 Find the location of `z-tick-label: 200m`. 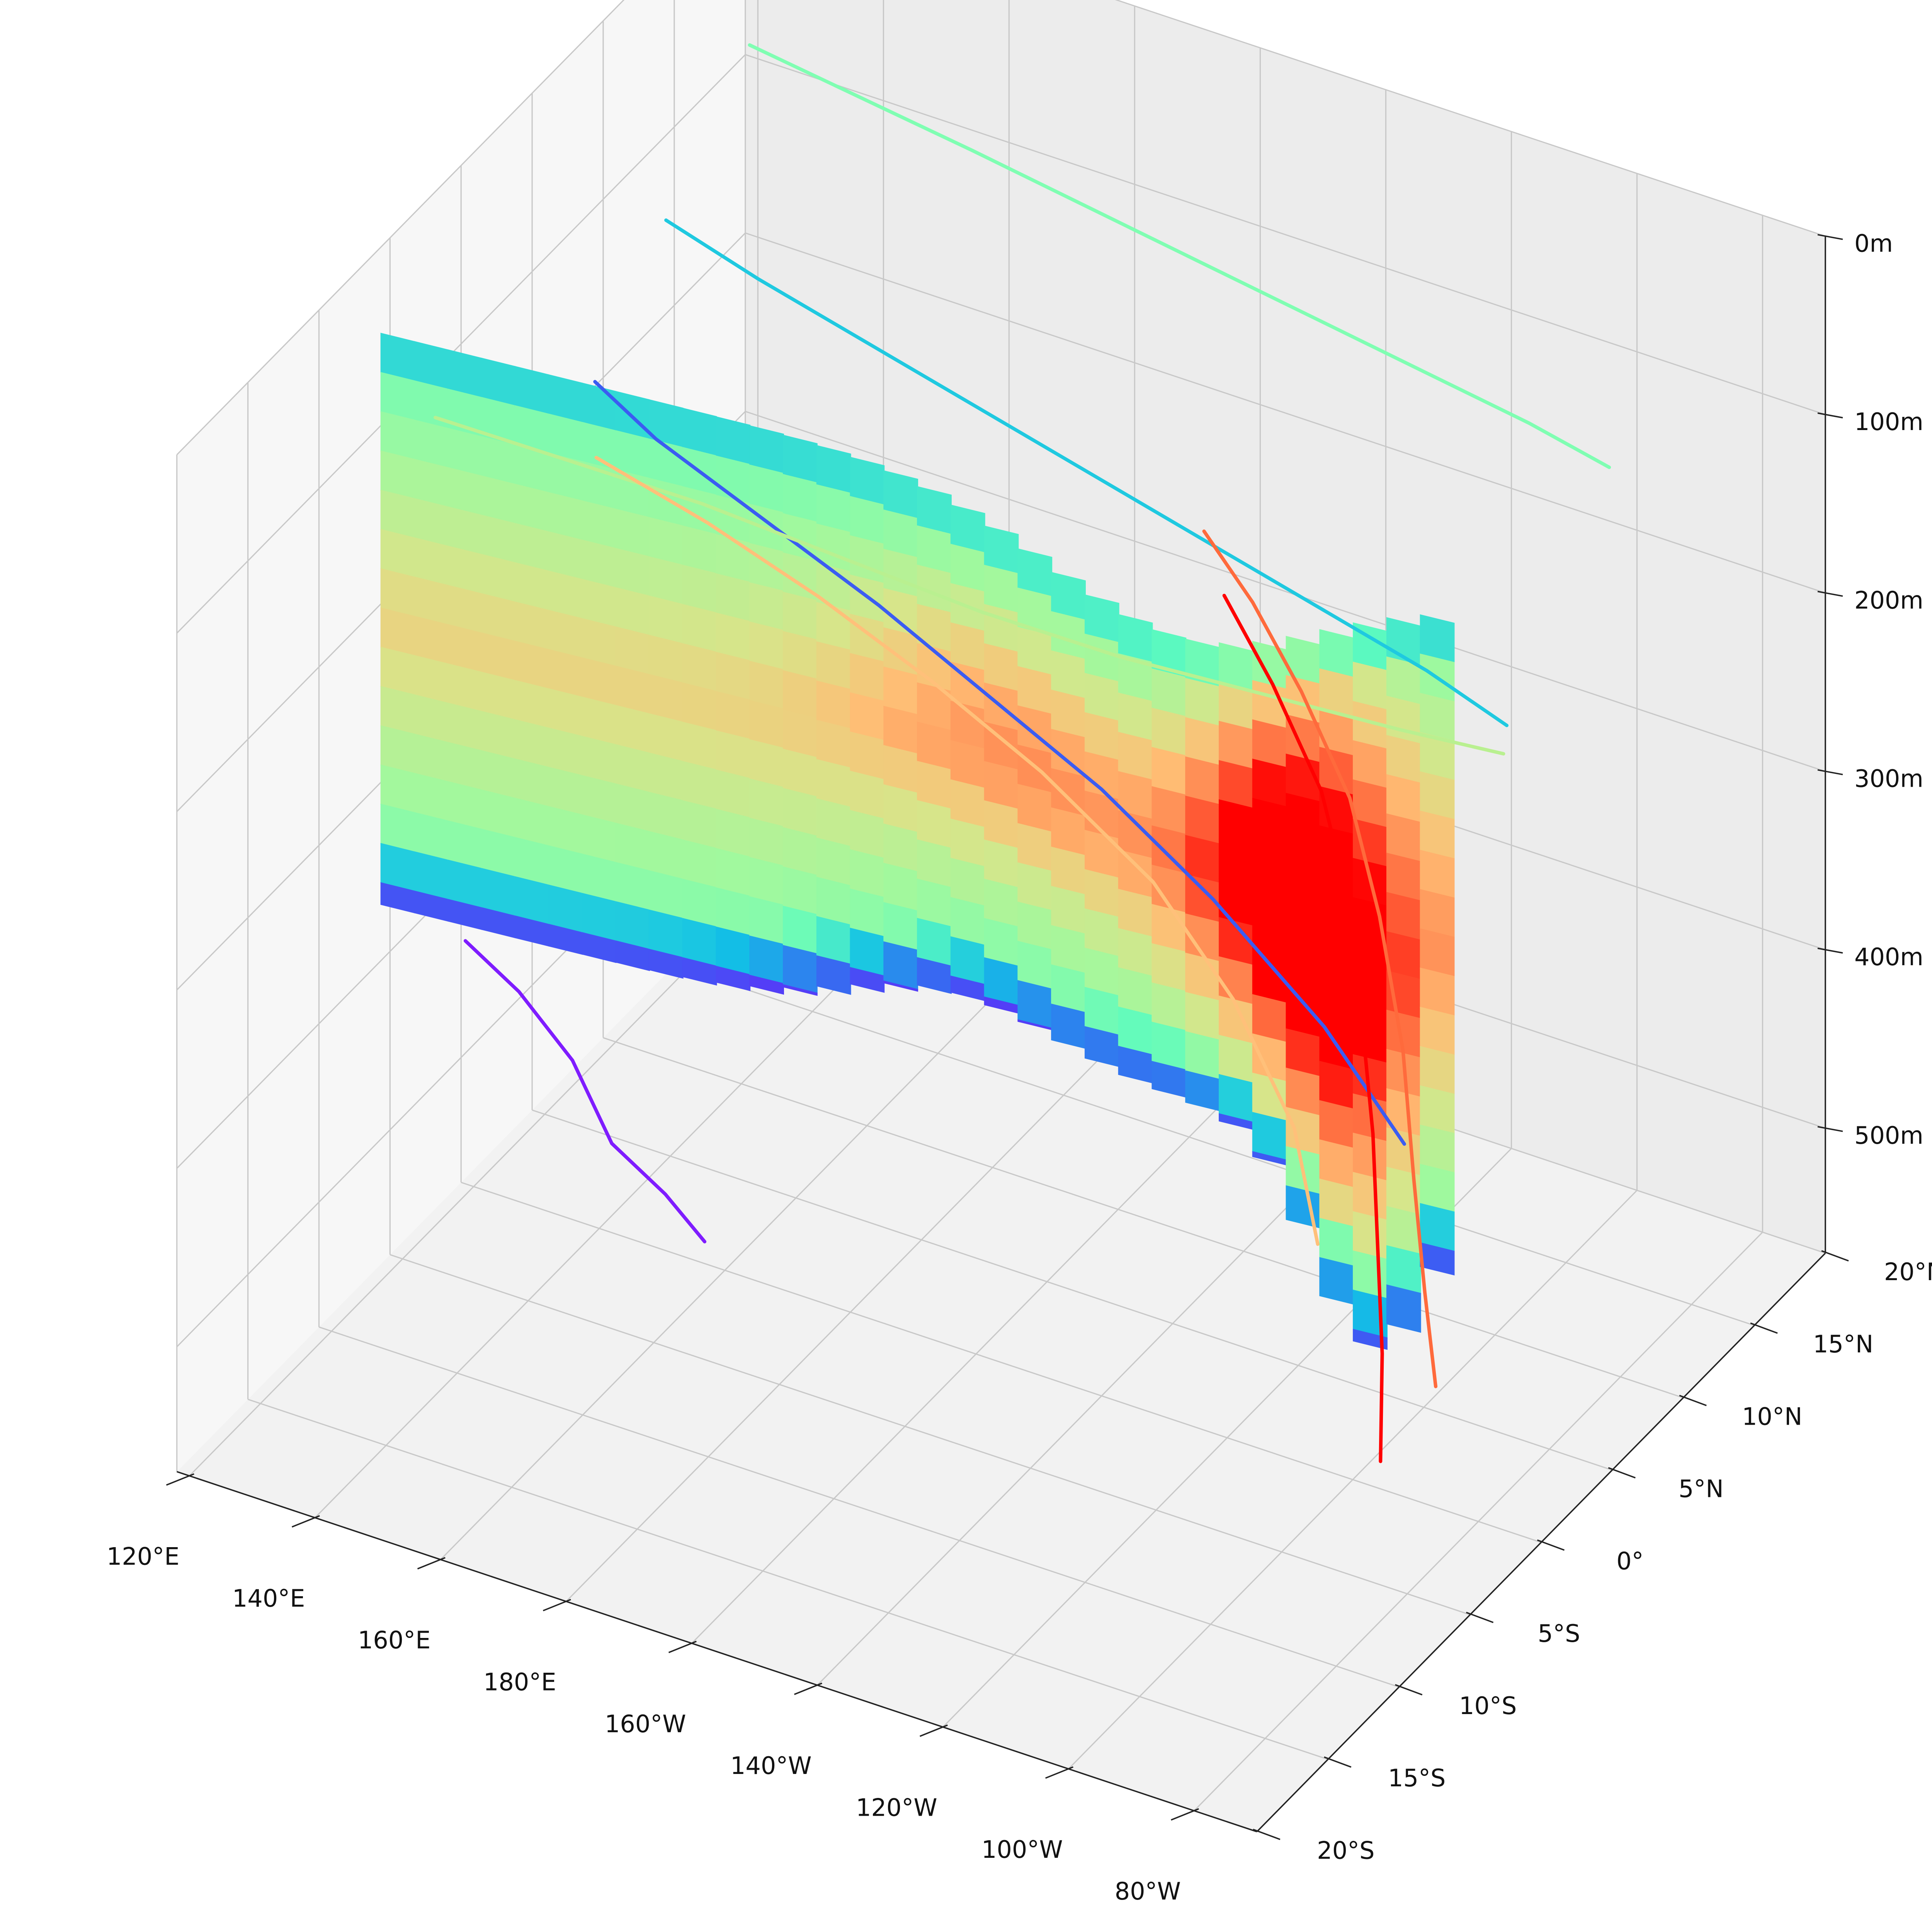

z-tick-label: 200m is located at coordinates (1888, 600).